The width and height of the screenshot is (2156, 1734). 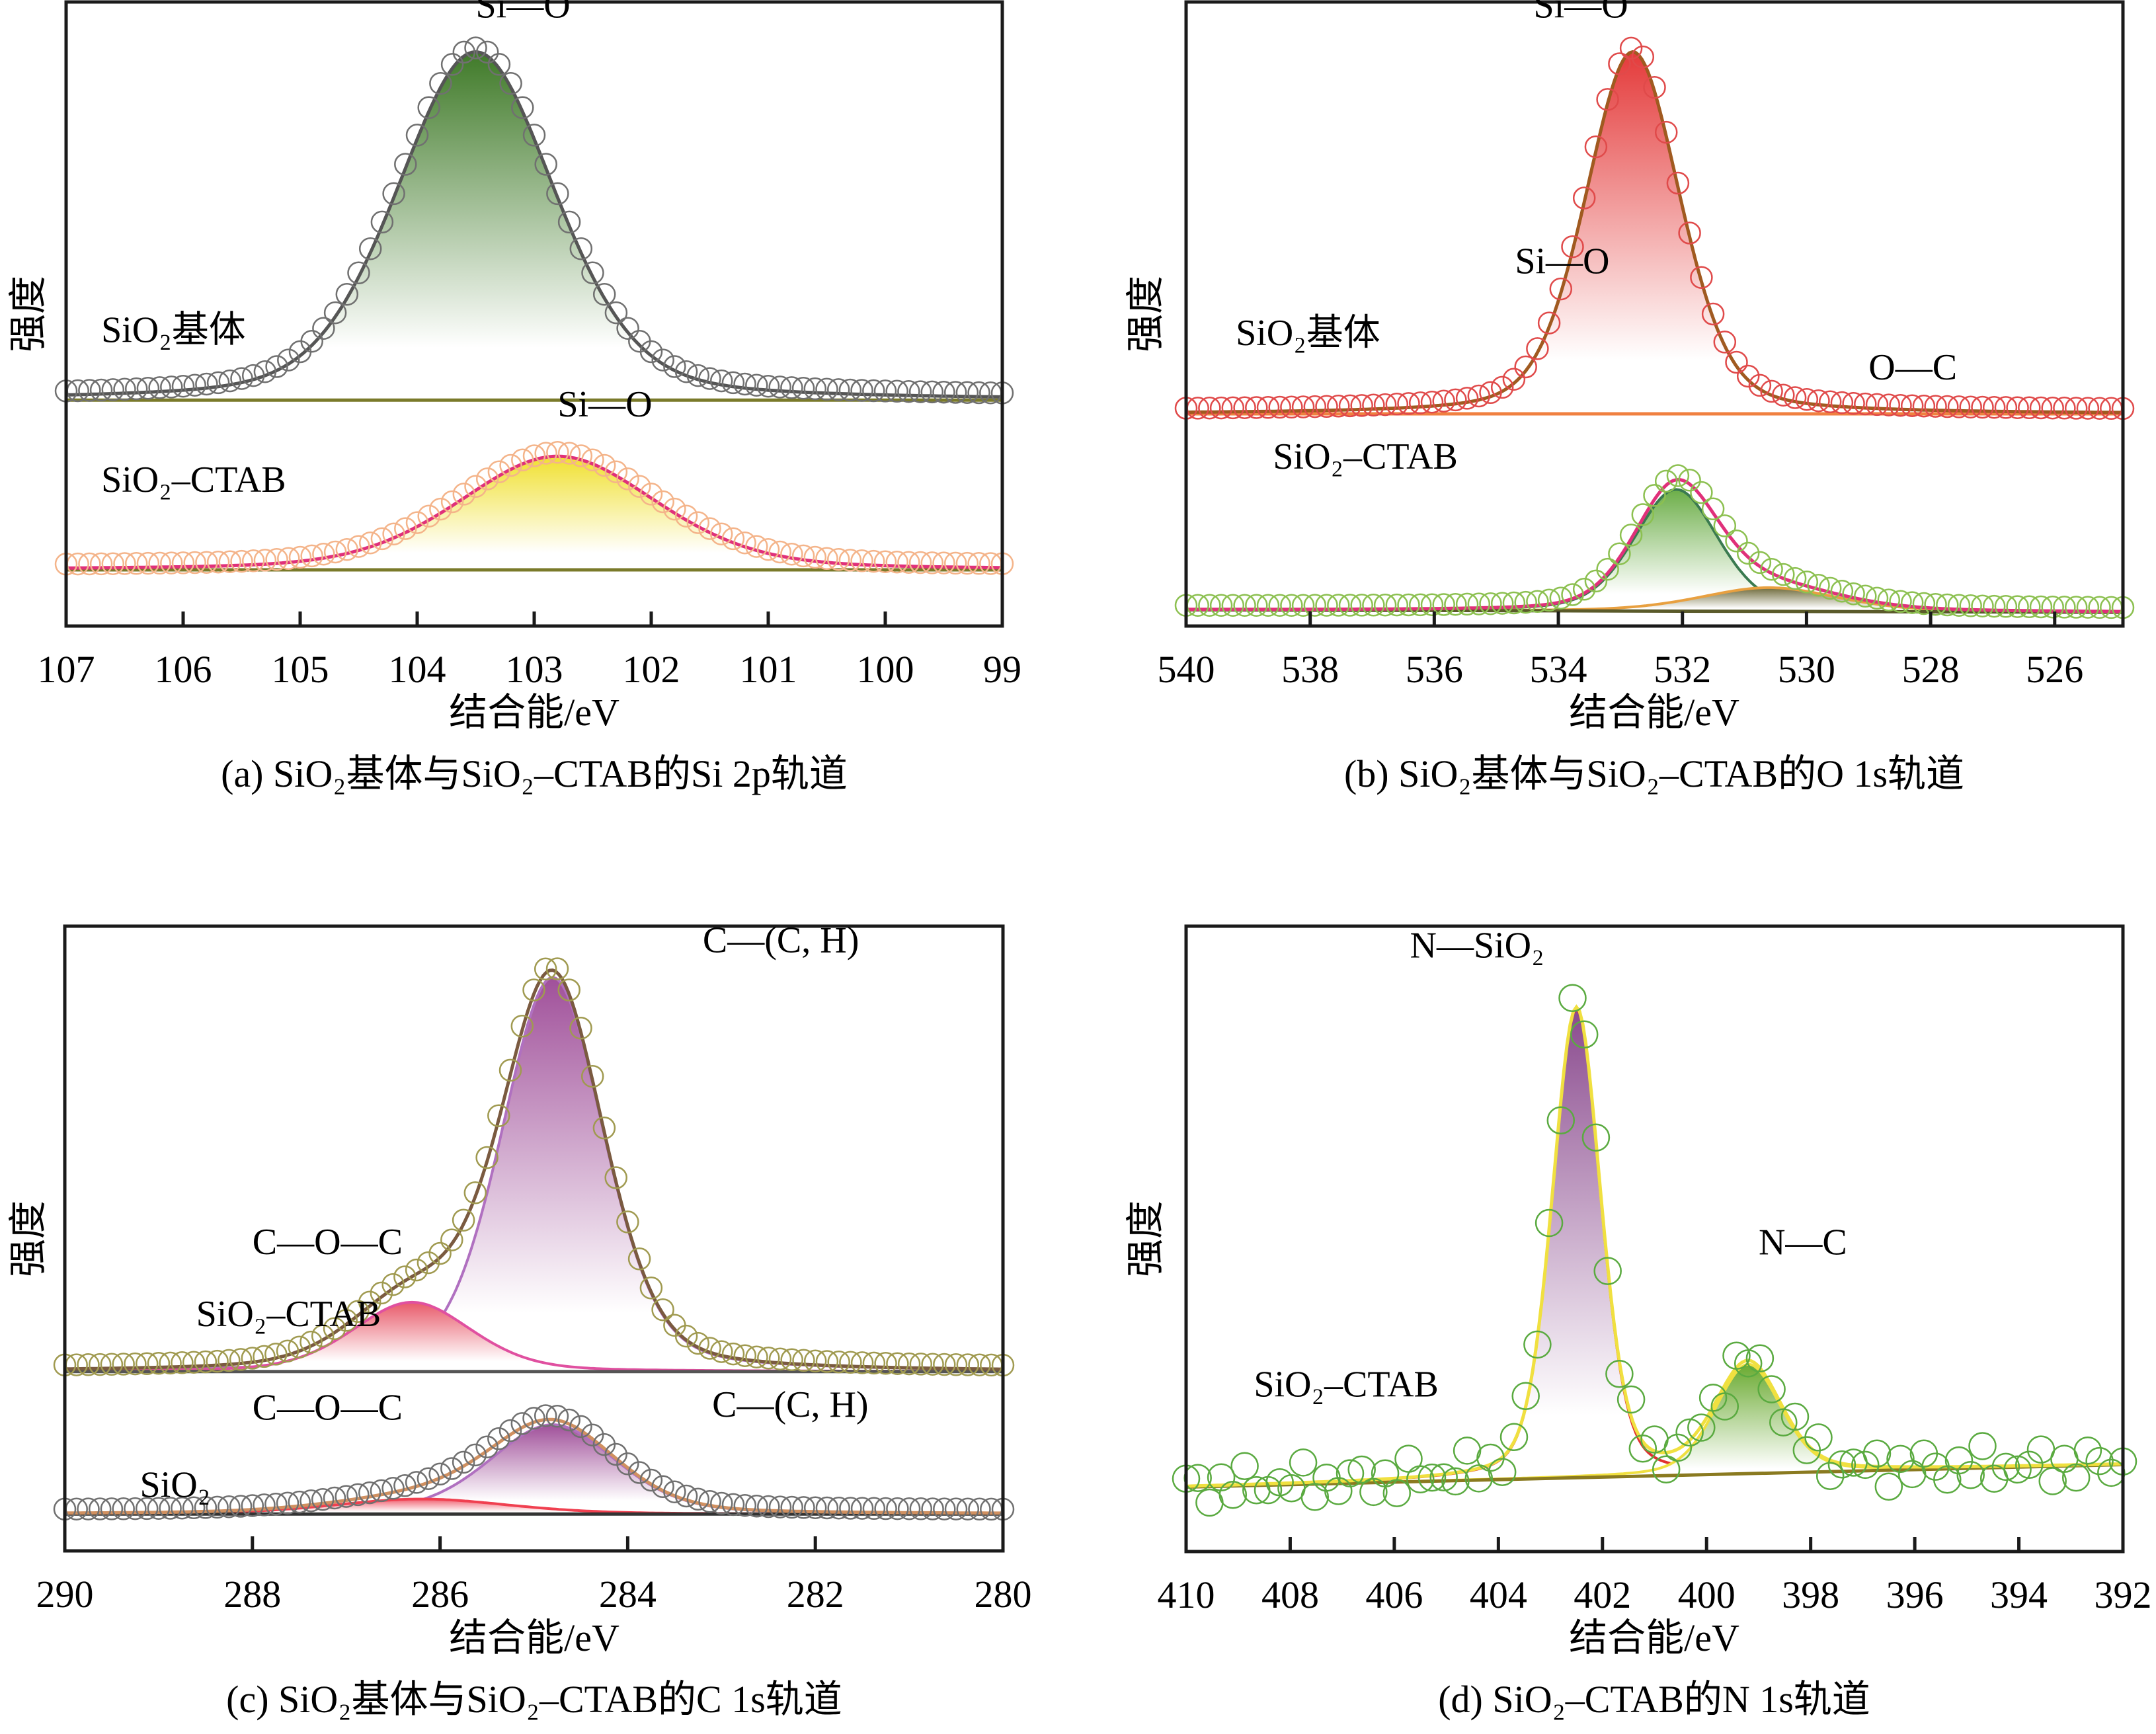 What do you see at coordinates (300, 669) in the screenshot?
I see `x-tick-label: 105` at bounding box center [300, 669].